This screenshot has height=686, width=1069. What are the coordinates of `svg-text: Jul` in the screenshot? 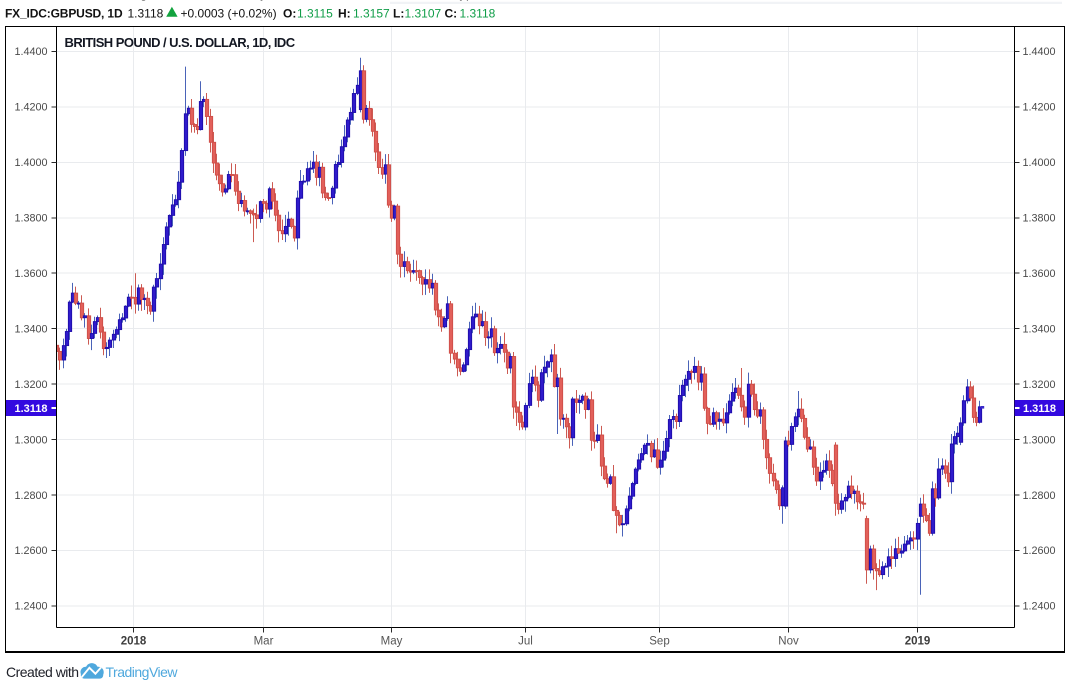 It's located at (525, 642).